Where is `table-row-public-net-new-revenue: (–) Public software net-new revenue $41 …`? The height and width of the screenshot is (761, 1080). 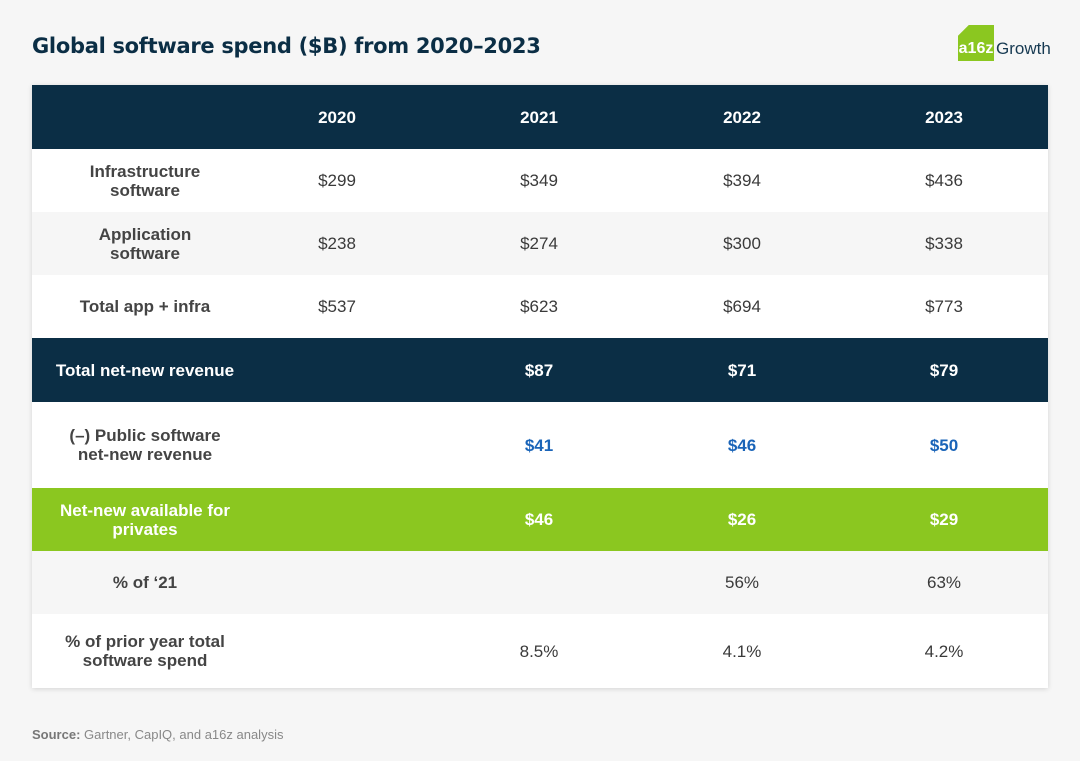 table-row-public-net-new-revenue: (–) Public software net-new revenue $41 … is located at coordinates (540, 445).